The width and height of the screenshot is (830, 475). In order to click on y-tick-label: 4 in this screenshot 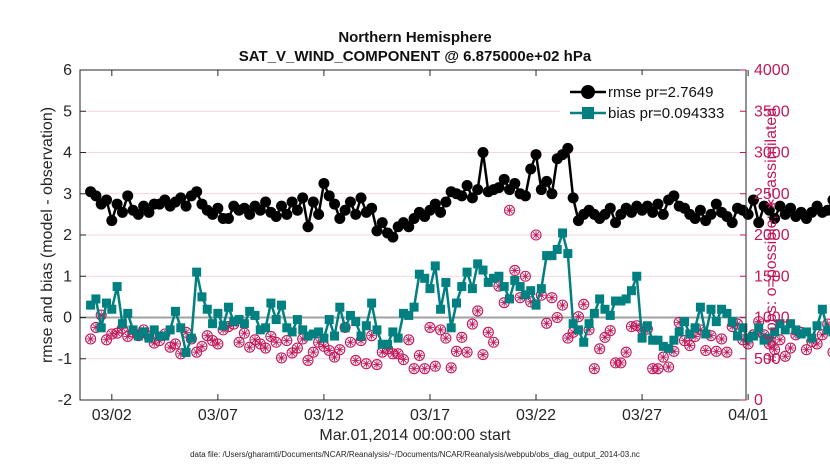, I will do `click(67, 153)`.